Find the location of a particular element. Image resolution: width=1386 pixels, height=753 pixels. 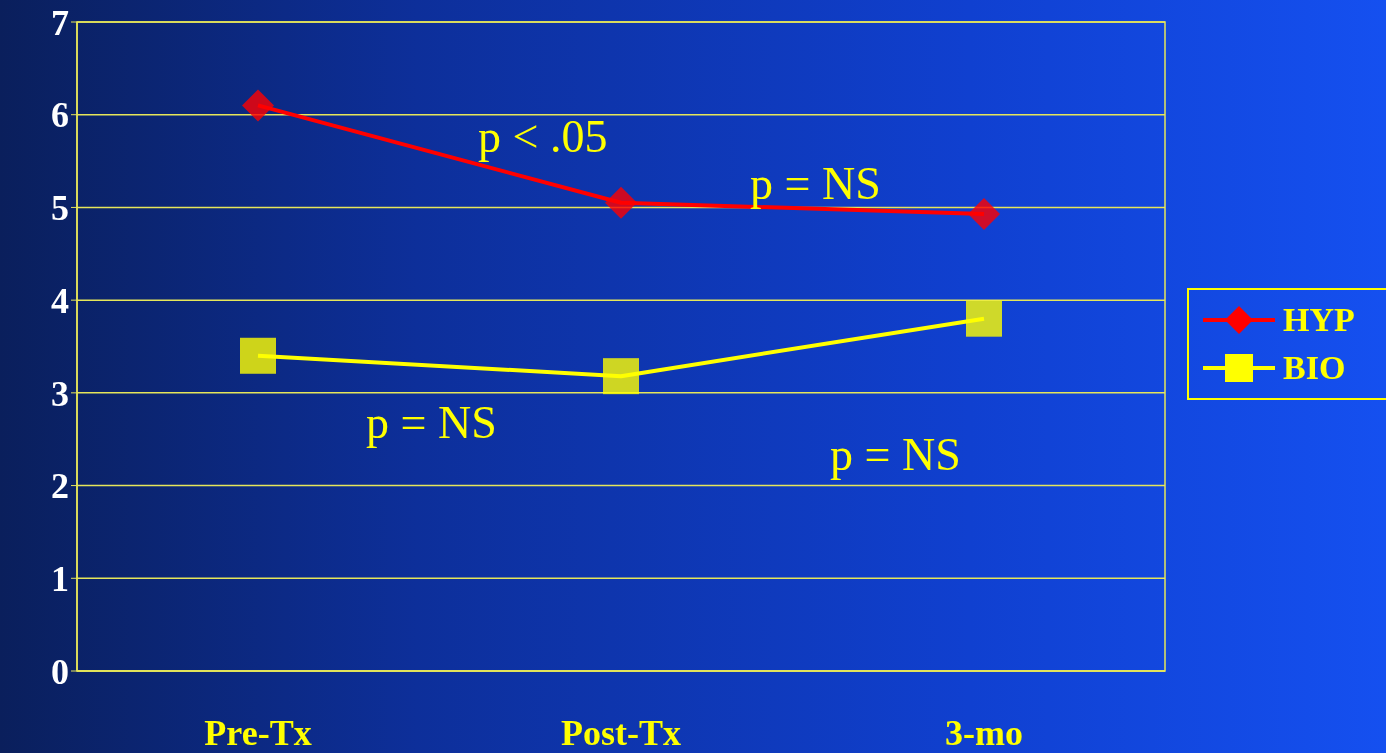

annotation: p < .05 is located at coordinates (543, 136).